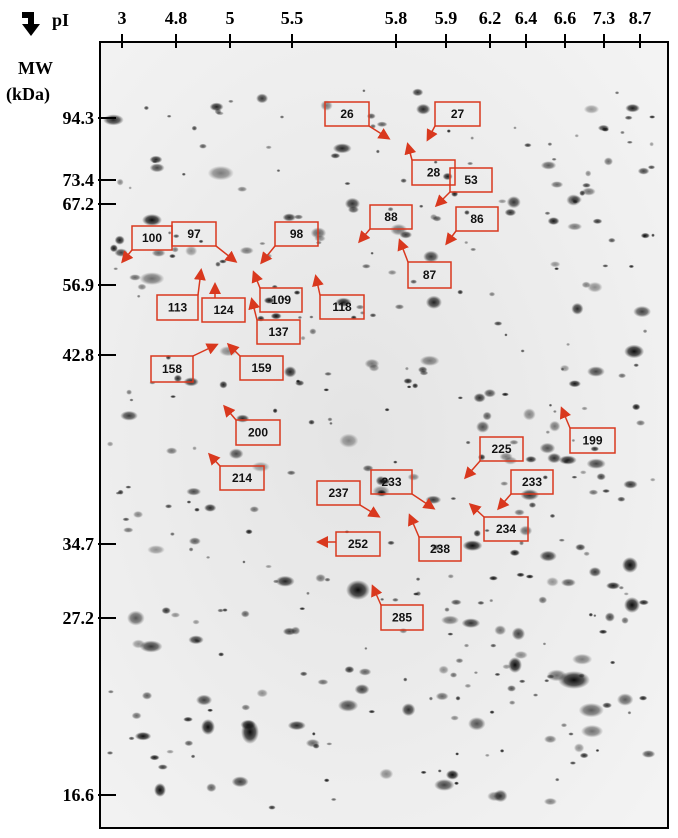  What do you see at coordinates (391, 482) in the screenshot?
I see `spot-label: 233` at bounding box center [391, 482].